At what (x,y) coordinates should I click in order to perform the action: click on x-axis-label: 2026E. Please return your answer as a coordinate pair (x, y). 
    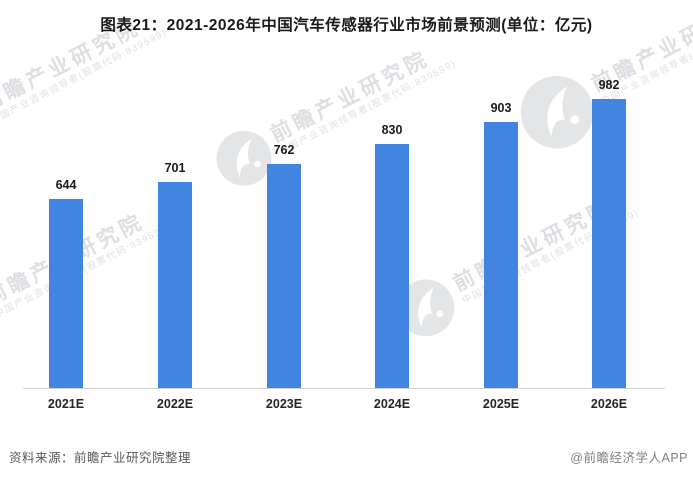
    Looking at the image, I should click on (609, 404).